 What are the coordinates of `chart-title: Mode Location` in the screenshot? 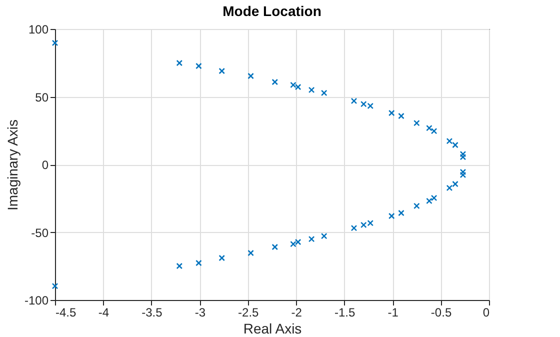 It's located at (272, 11).